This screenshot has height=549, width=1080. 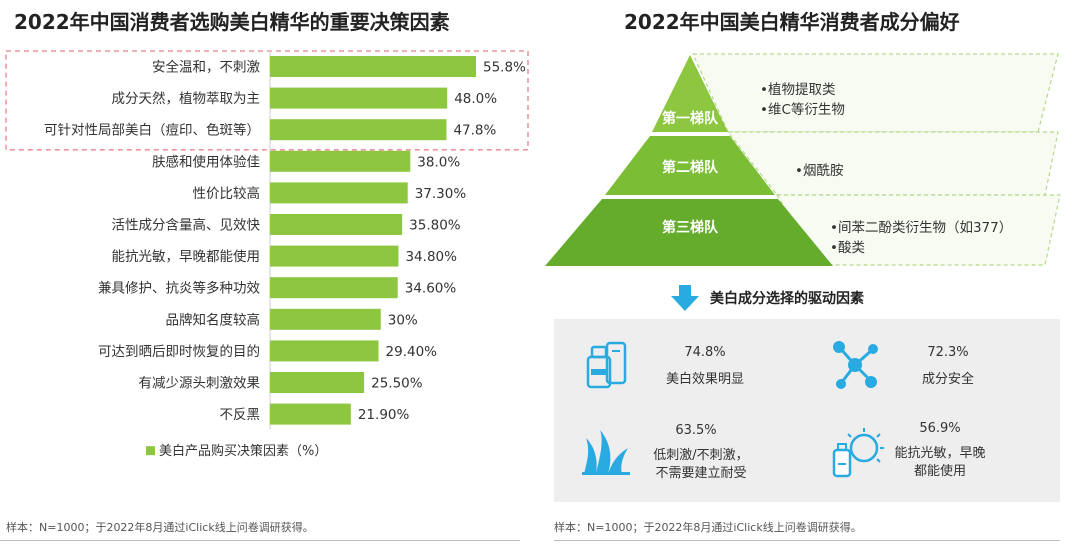 What do you see at coordinates (267, 100) in the screenshot?
I see `highlight-box` at bounding box center [267, 100].